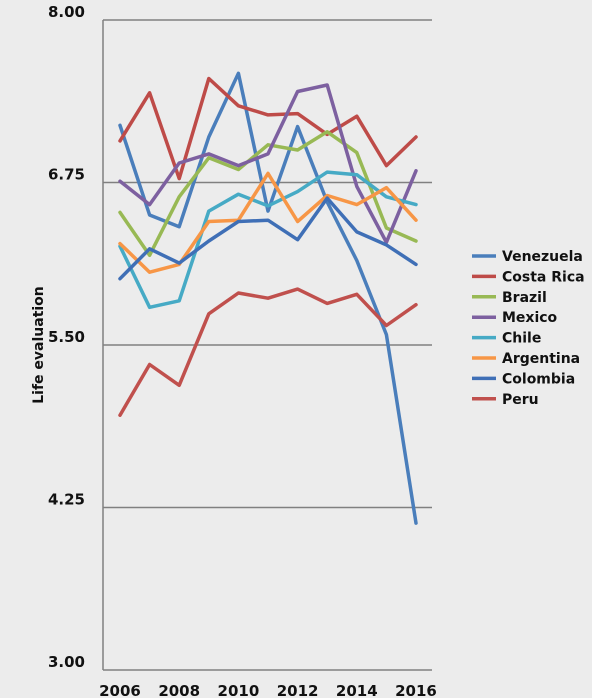  Describe the element at coordinates (298, 690) in the screenshot. I see `x-tick-label: 2012` at that location.